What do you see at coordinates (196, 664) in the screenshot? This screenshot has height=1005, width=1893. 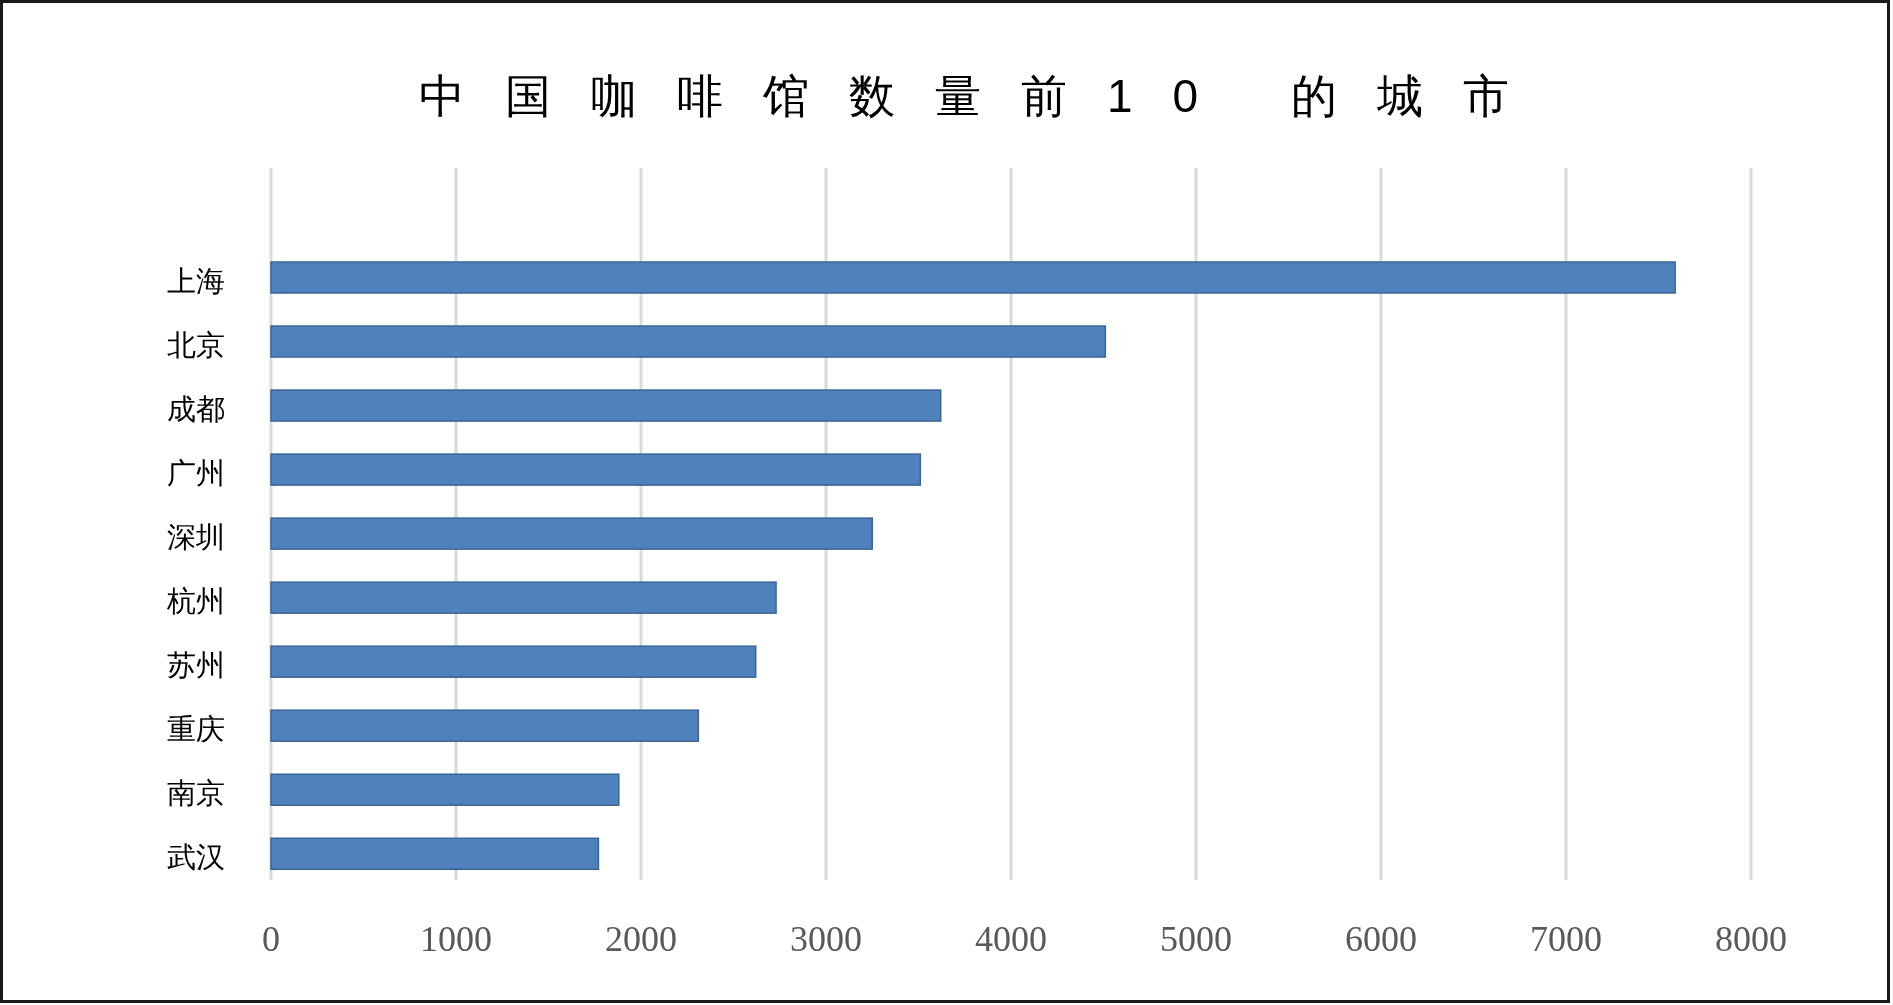 I see `y-tick-label: 苏州` at bounding box center [196, 664].